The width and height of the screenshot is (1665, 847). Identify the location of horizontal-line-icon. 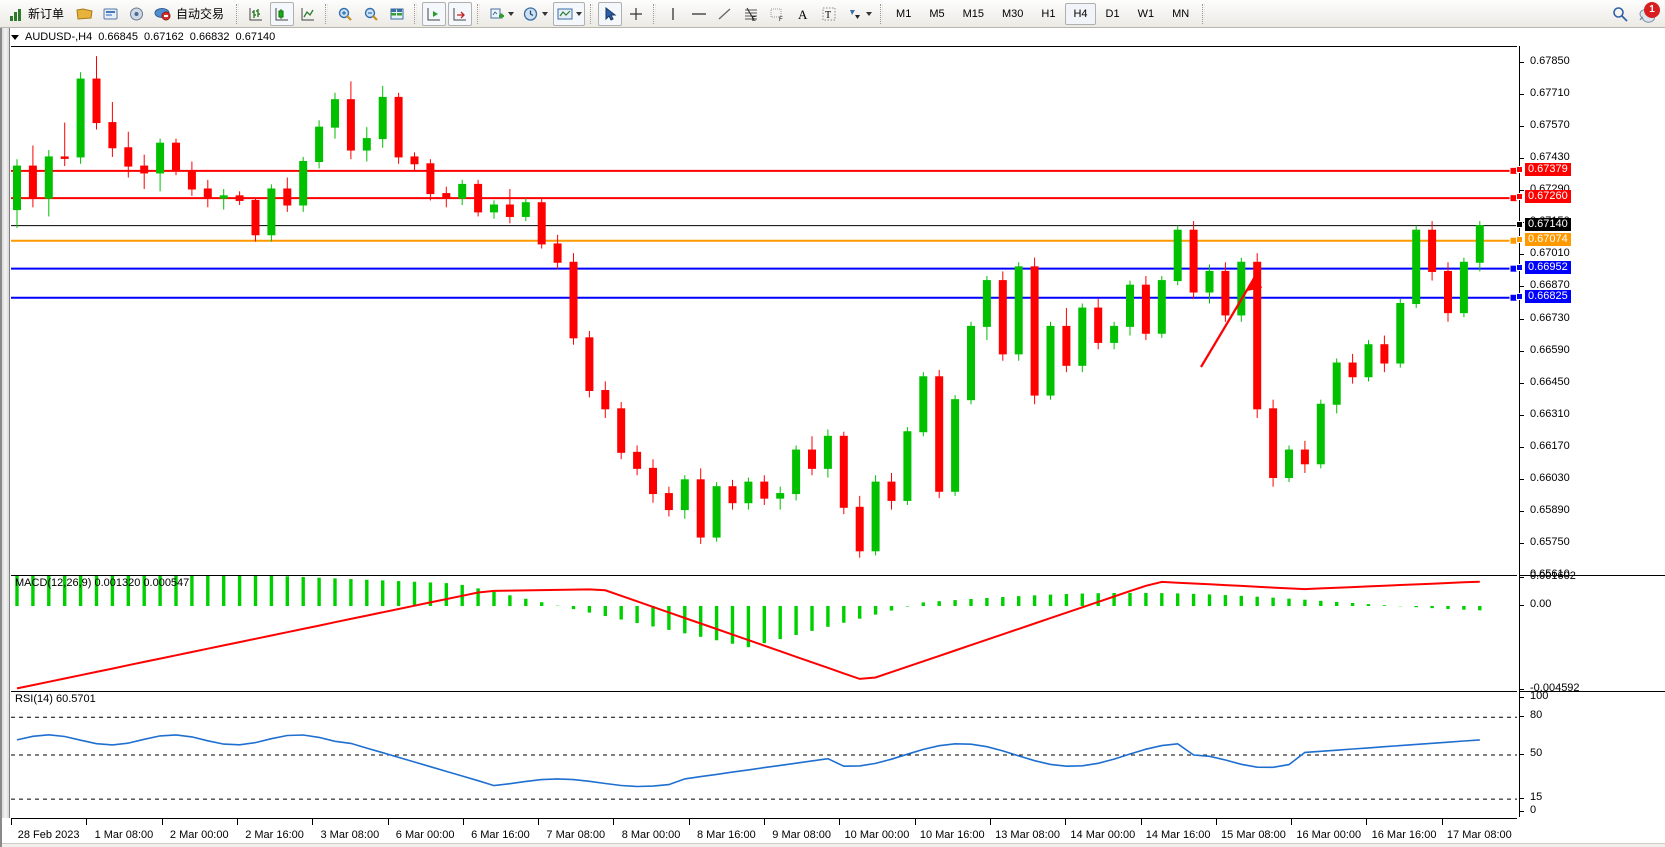
(699, 13).